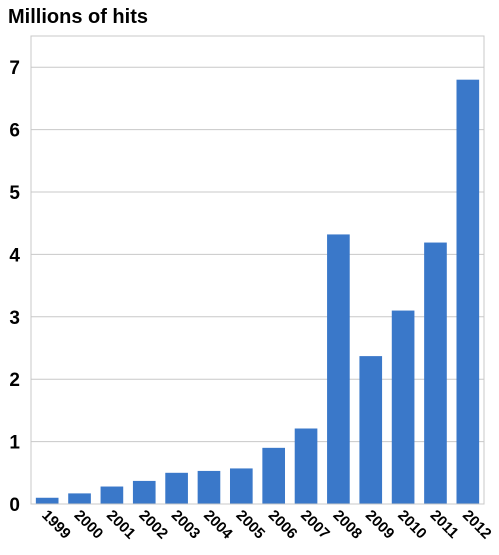 This screenshot has width=499, height=555. Describe the element at coordinates (283, 525) in the screenshot. I see `x-tick-label: 2006` at that location.